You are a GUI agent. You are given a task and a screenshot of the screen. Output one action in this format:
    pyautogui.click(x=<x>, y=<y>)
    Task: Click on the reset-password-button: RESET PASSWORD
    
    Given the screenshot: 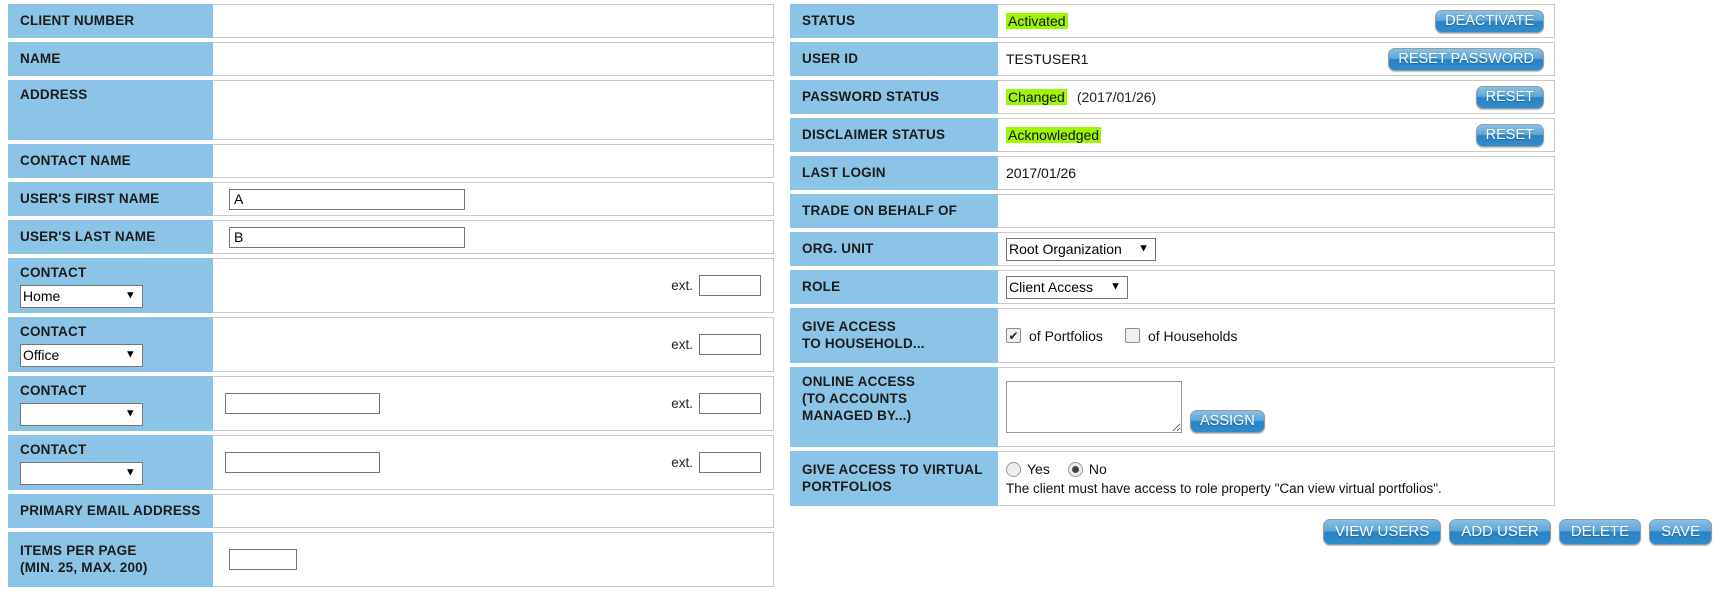 What is the action you would take?
    pyautogui.click(x=1466, y=59)
    